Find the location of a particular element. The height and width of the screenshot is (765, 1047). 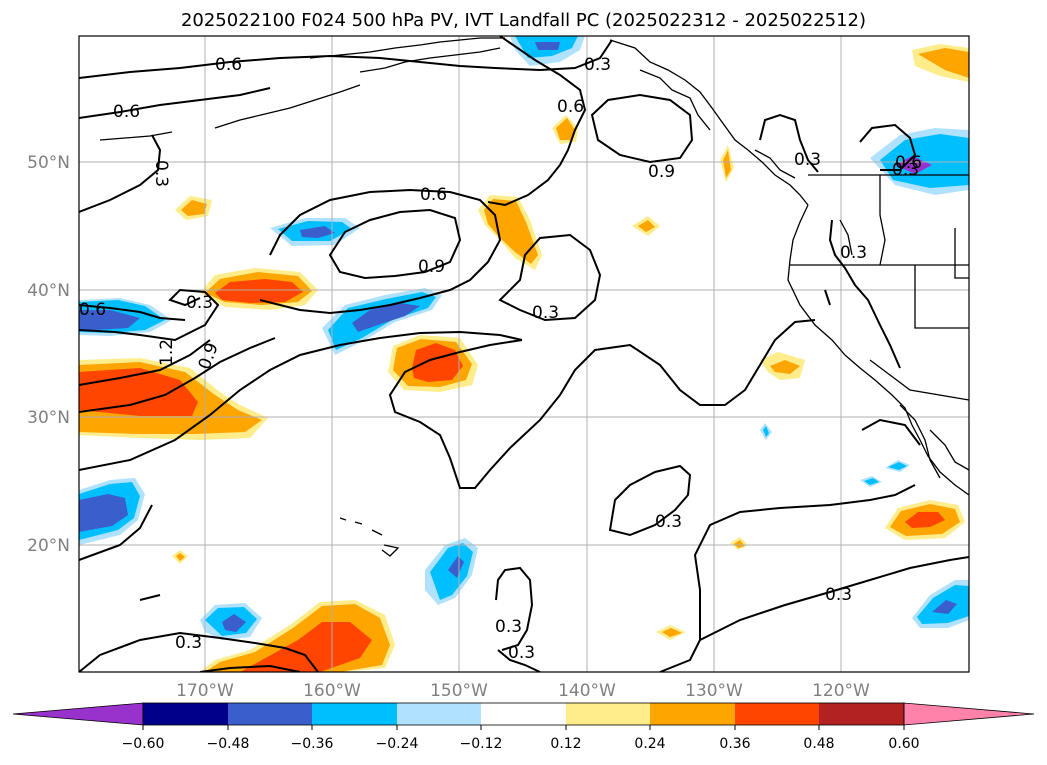

colorbar-tick: −0.24 is located at coordinates (397, 744).